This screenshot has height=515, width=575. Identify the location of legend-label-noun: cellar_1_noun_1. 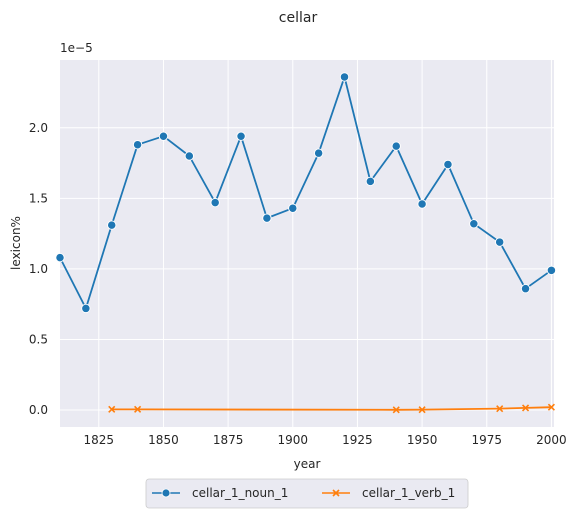
(240, 493).